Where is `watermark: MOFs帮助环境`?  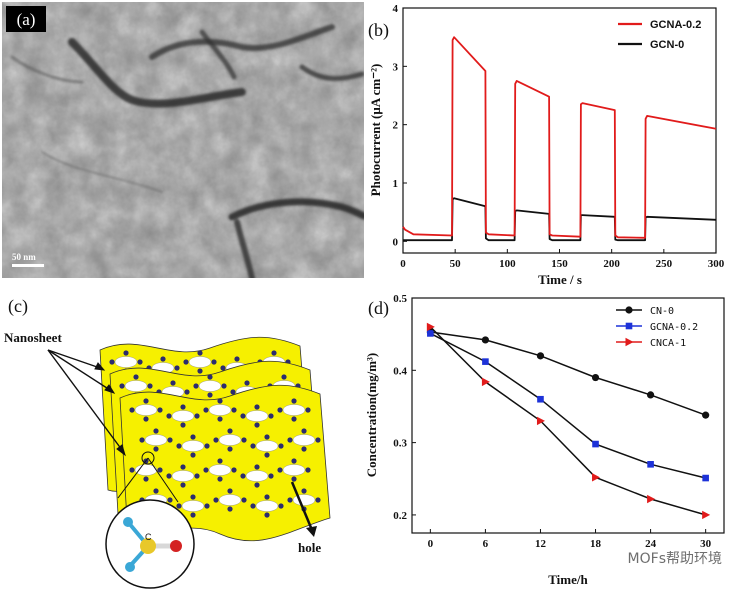
watermark: MOFs帮助环境 is located at coordinates (674, 559).